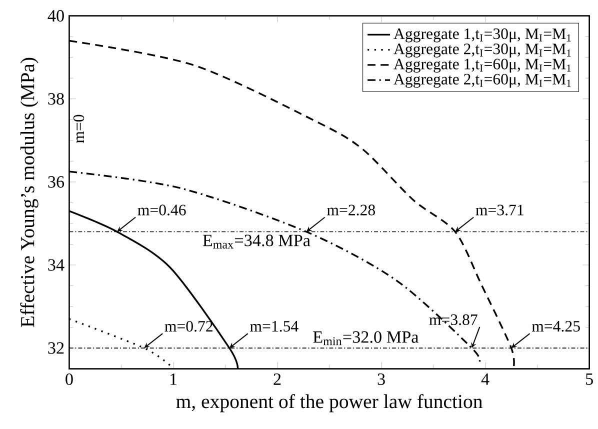  I want to click on x-axis-title: m, exponent of the power law function, so click(329, 403).